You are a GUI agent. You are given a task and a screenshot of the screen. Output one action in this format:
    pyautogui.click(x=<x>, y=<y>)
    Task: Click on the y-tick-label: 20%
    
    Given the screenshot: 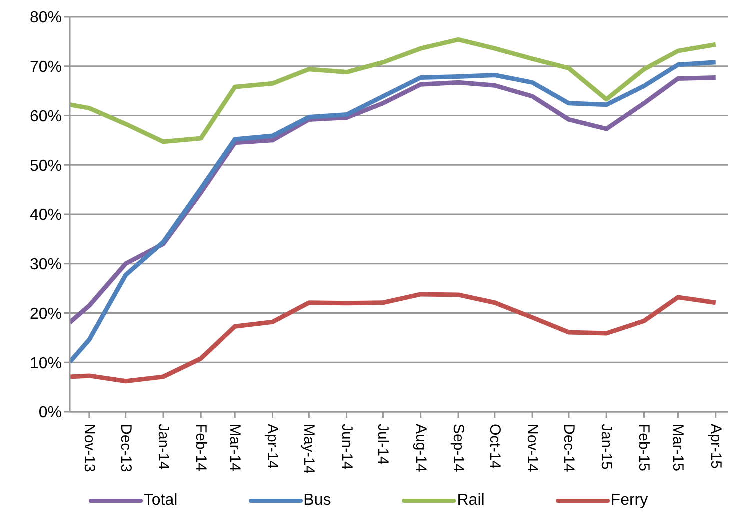 What is the action you would take?
    pyautogui.click(x=46, y=314)
    